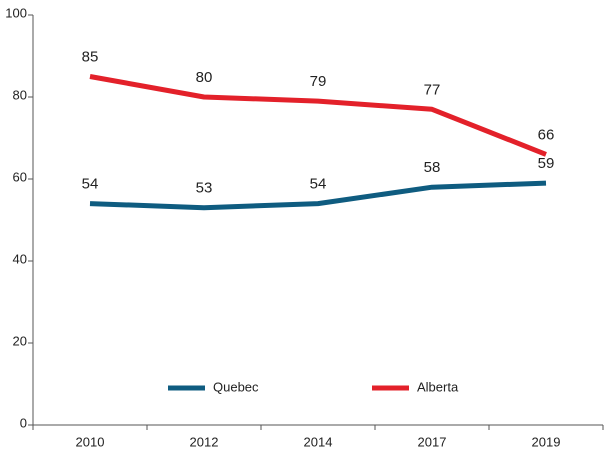 The height and width of the screenshot is (457, 606). Describe the element at coordinates (318, 81) in the screenshot. I see `data-label: 79` at that location.